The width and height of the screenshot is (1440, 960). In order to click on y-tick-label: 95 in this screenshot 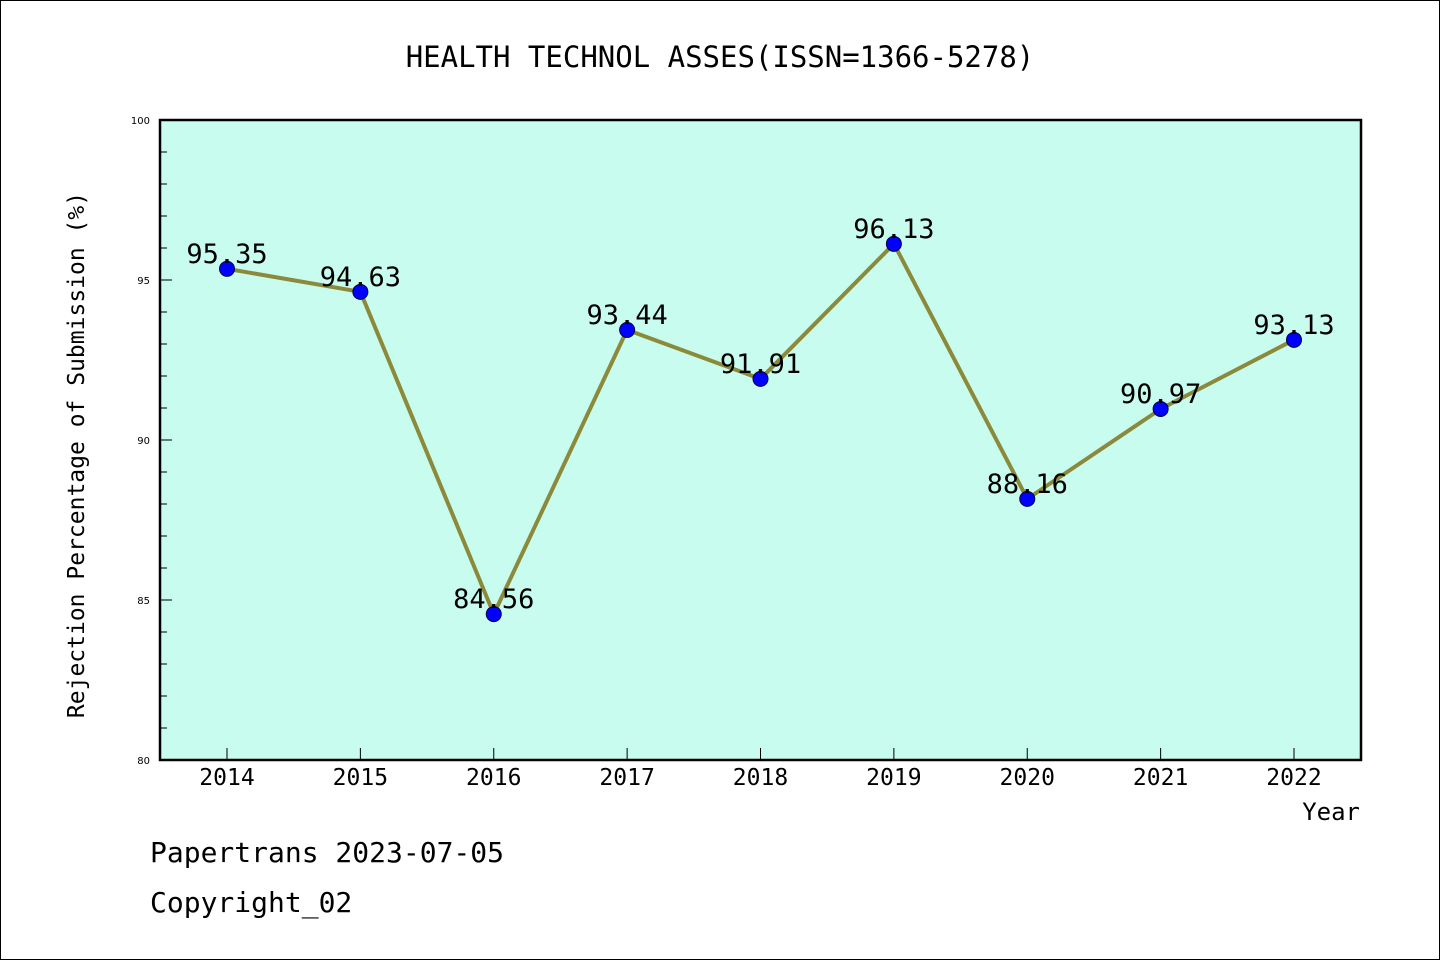, I will do `click(143, 281)`.